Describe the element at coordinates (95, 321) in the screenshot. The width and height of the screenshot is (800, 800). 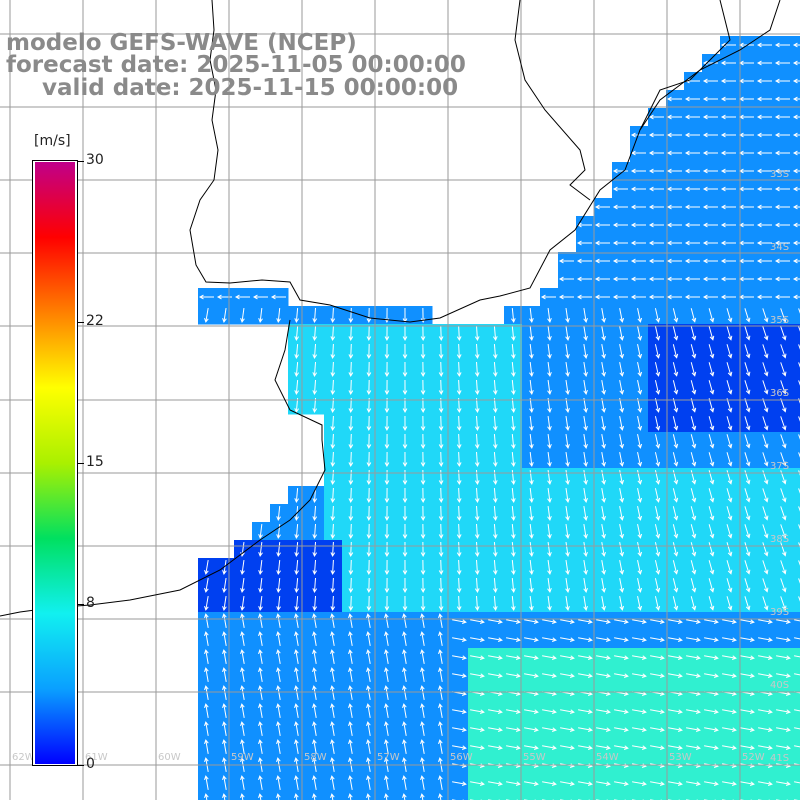
I see `colorbar-tick-label: 22` at that location.